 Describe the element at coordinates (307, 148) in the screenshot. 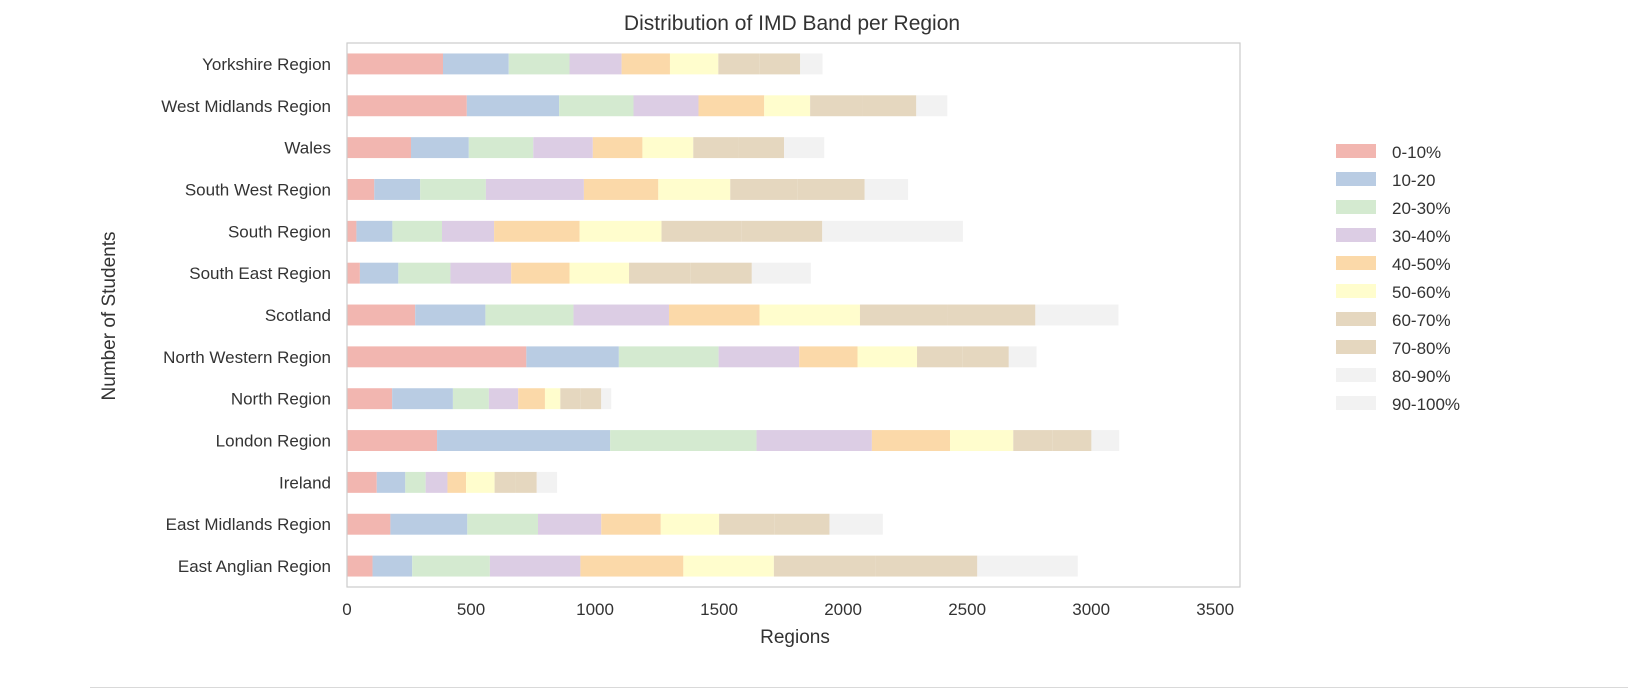

I see `y-tick-label: Wales` at that location.